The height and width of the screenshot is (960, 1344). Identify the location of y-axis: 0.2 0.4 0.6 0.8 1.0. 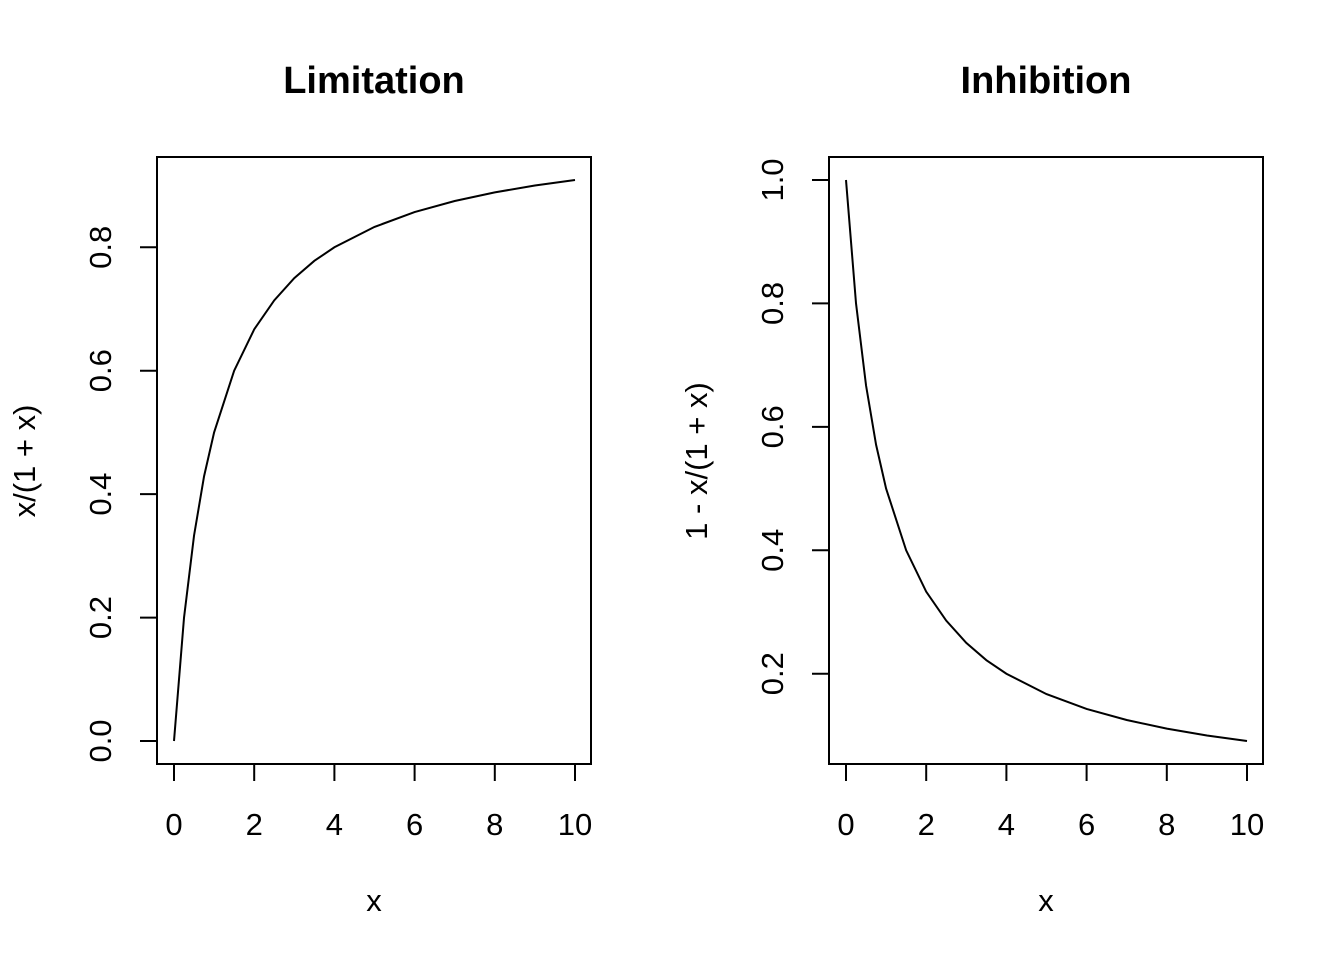
(792, 426).